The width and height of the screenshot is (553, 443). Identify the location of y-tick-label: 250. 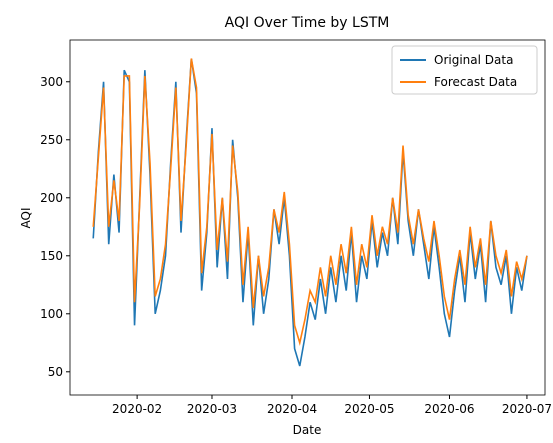
(51, 140).